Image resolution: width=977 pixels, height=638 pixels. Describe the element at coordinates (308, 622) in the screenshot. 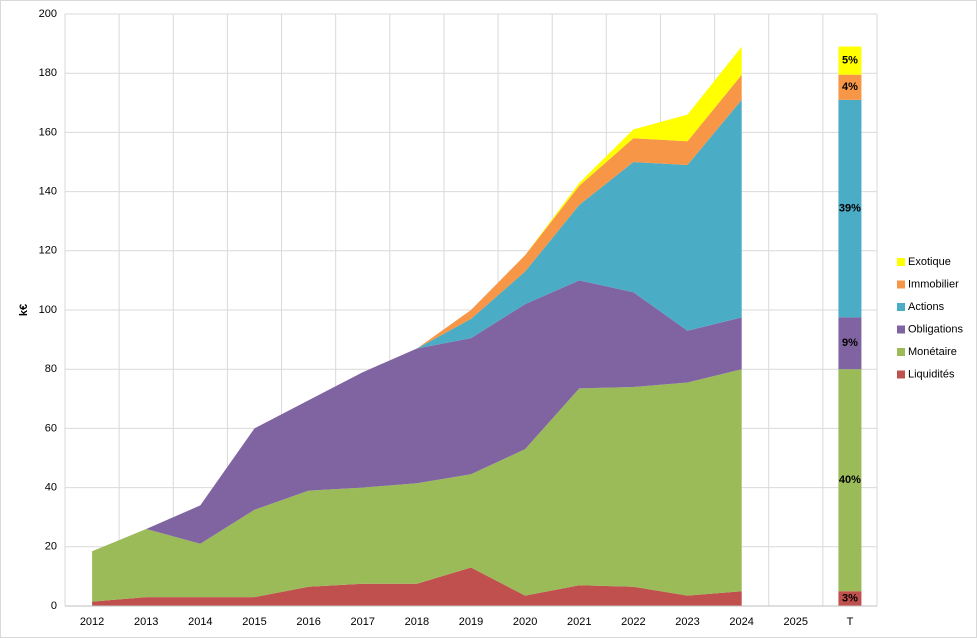

I see `x-tick-label: 2016` at that location.